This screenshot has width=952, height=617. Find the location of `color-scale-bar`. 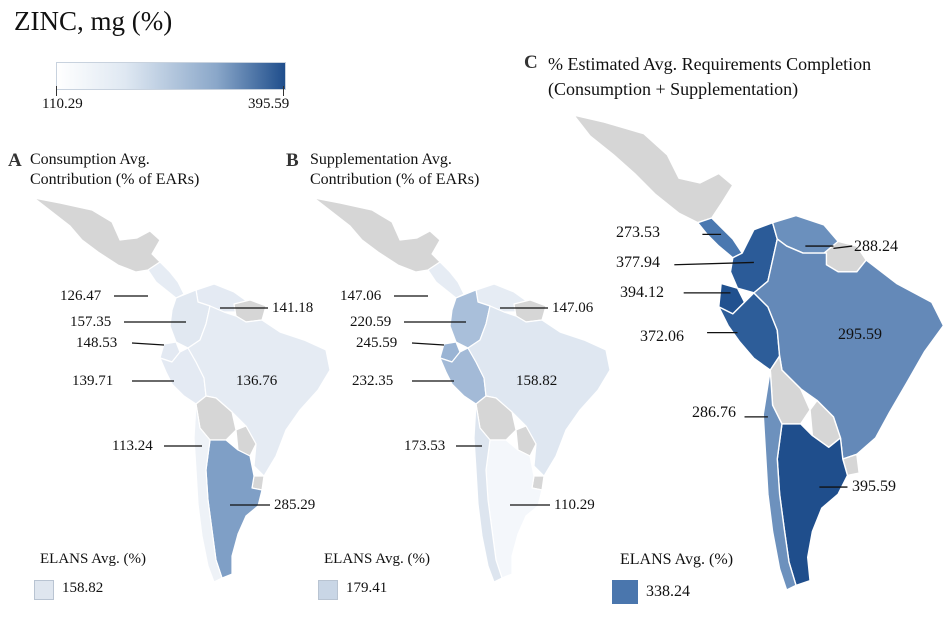

color-scale-bar is located at coordinates (171, 76).